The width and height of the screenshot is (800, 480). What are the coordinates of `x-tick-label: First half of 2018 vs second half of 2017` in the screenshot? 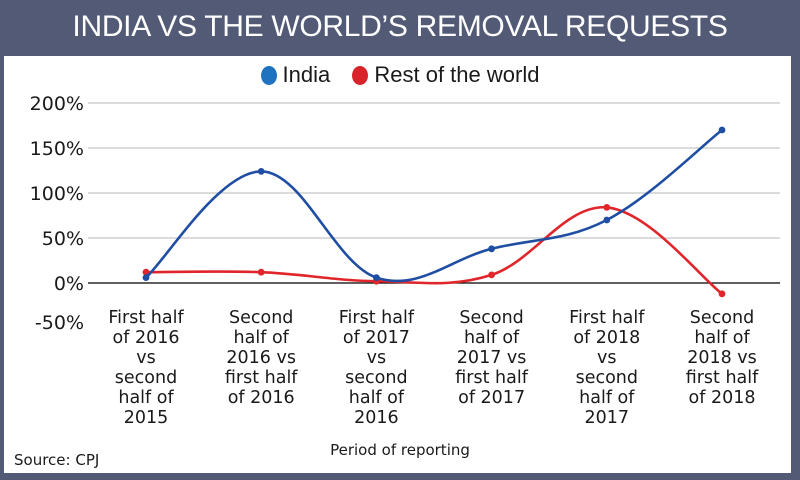 It's located at (607, 368).